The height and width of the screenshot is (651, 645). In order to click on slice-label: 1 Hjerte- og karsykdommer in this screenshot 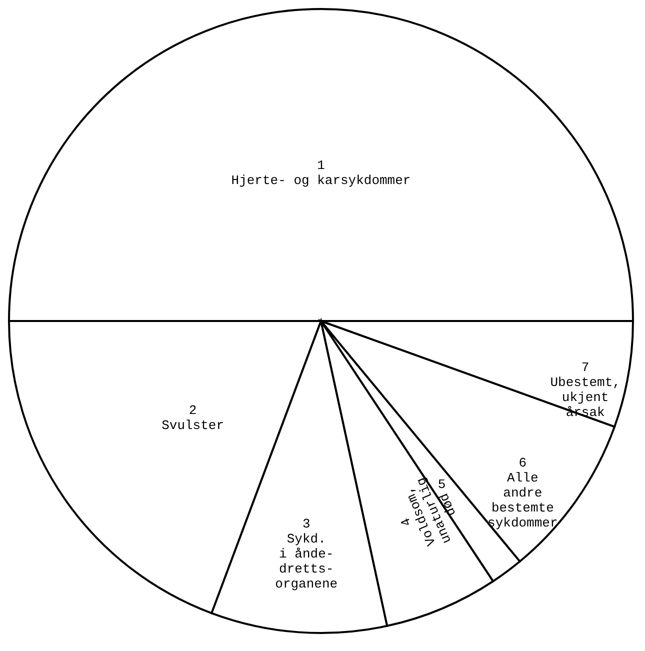, I will do `click(321, 173)`.